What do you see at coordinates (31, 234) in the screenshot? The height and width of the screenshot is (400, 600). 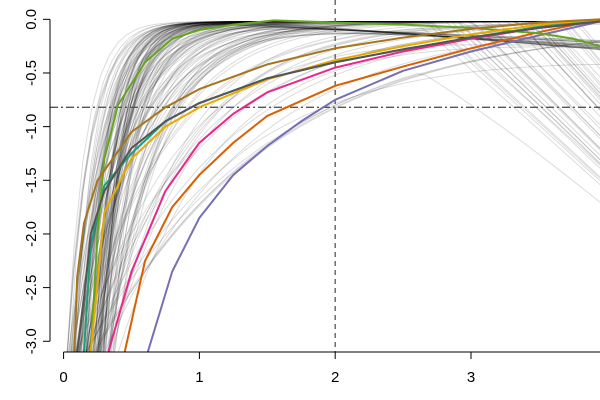 I see `y-tick-label: -2.0` at bounding box center [31, 234].